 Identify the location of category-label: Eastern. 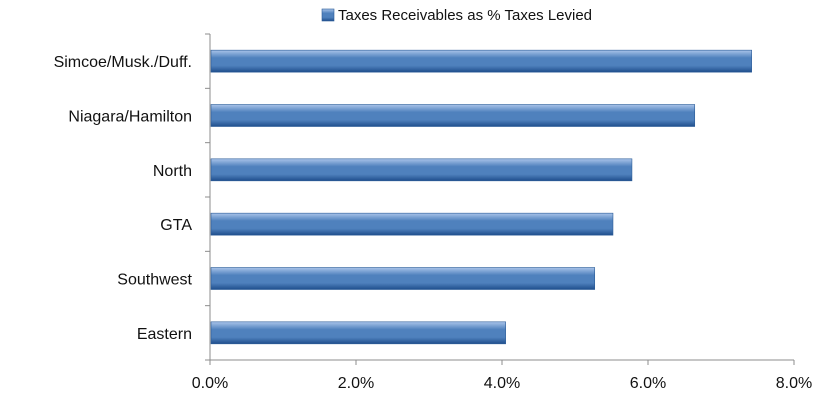
(164, 334).